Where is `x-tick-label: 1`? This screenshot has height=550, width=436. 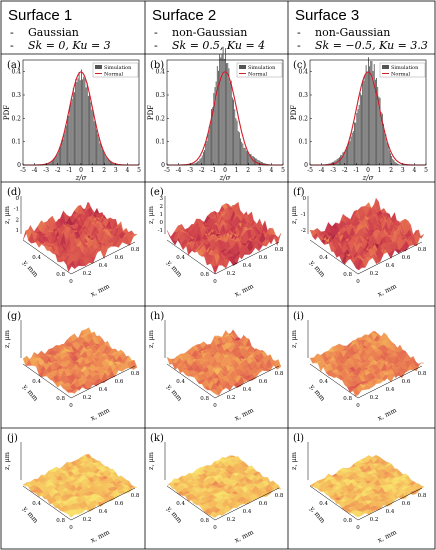
x-tick-label: 1 is located at coordinates (93, 170).